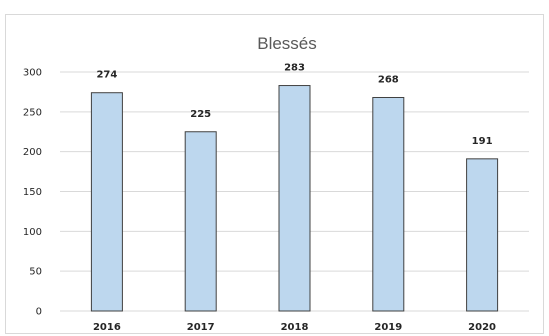 The height and width of the screenshot is (336, 549). I want to click on y-tick-label: 0, so click(39, 312).